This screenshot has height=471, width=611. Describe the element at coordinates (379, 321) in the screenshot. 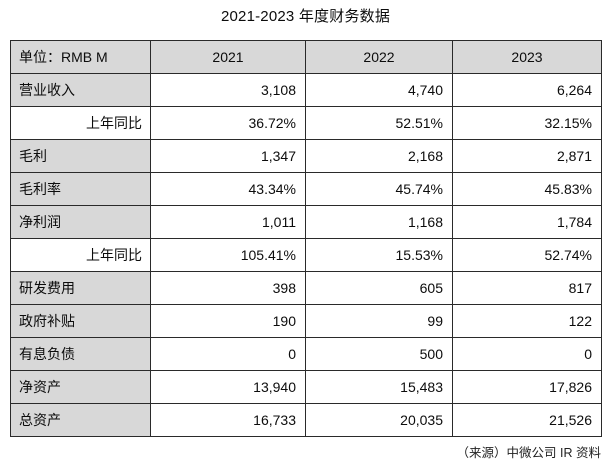

I see `cell-value: 99` at that location.